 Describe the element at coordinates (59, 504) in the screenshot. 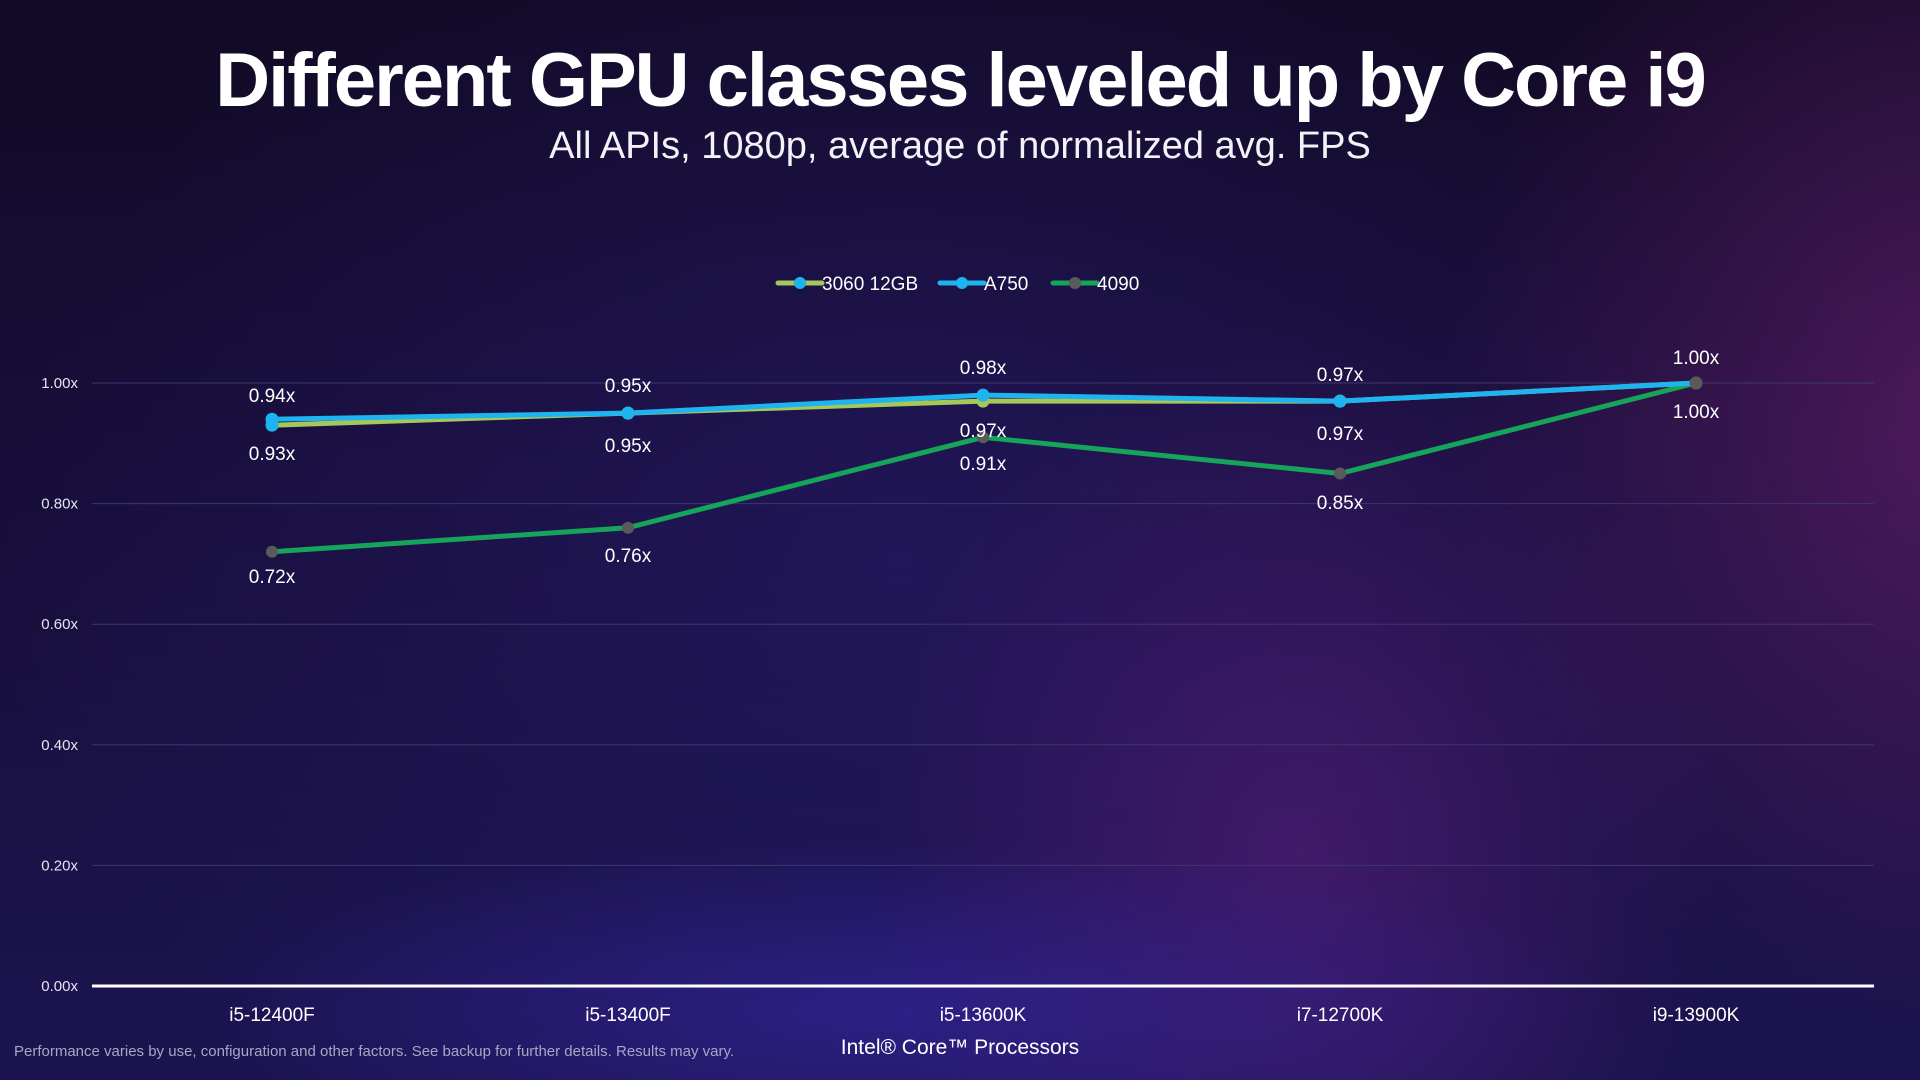

I see `y-tick-label: 0.80x` at that location.